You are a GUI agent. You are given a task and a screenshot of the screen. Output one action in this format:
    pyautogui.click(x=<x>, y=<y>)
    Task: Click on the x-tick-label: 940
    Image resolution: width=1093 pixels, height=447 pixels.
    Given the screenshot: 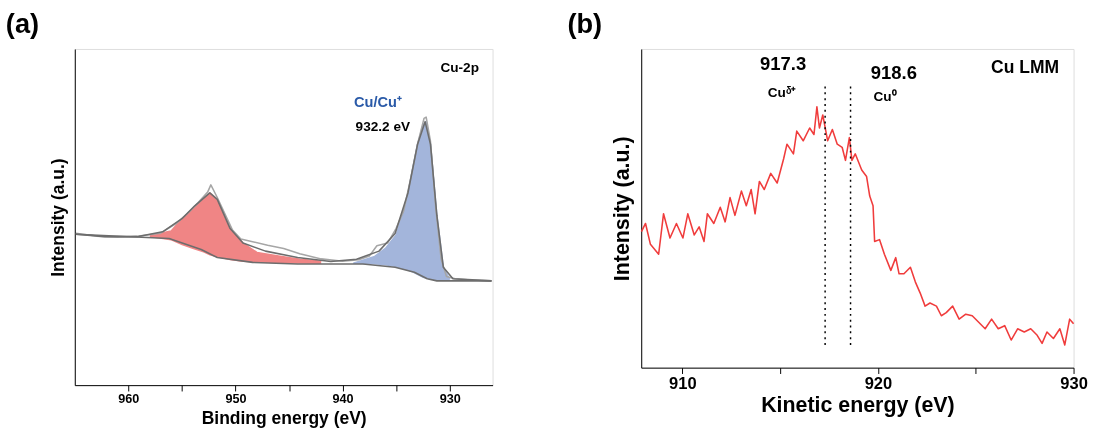 What is the action you would take?
    pyautogui.click(x=343, y=399)
    